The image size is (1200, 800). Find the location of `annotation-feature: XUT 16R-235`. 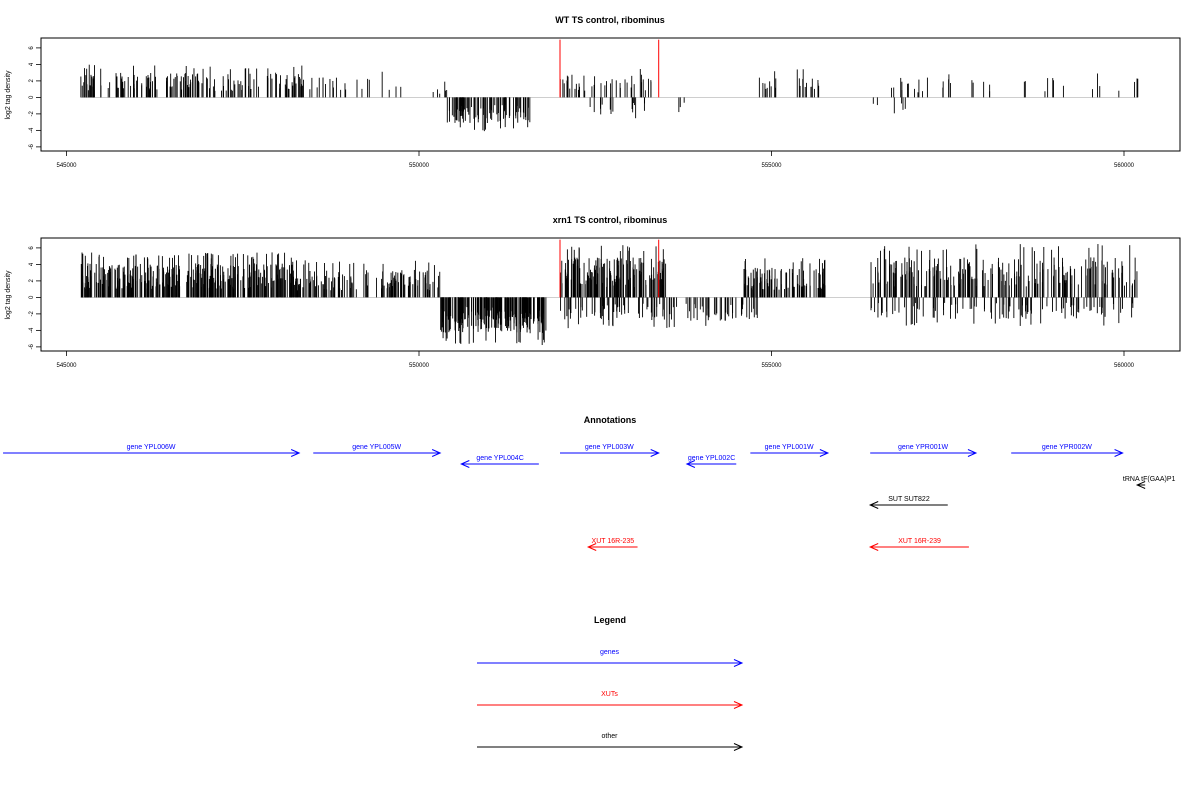

annotation-feature: XUT 16R-235 is located at coordinates (612, 544).